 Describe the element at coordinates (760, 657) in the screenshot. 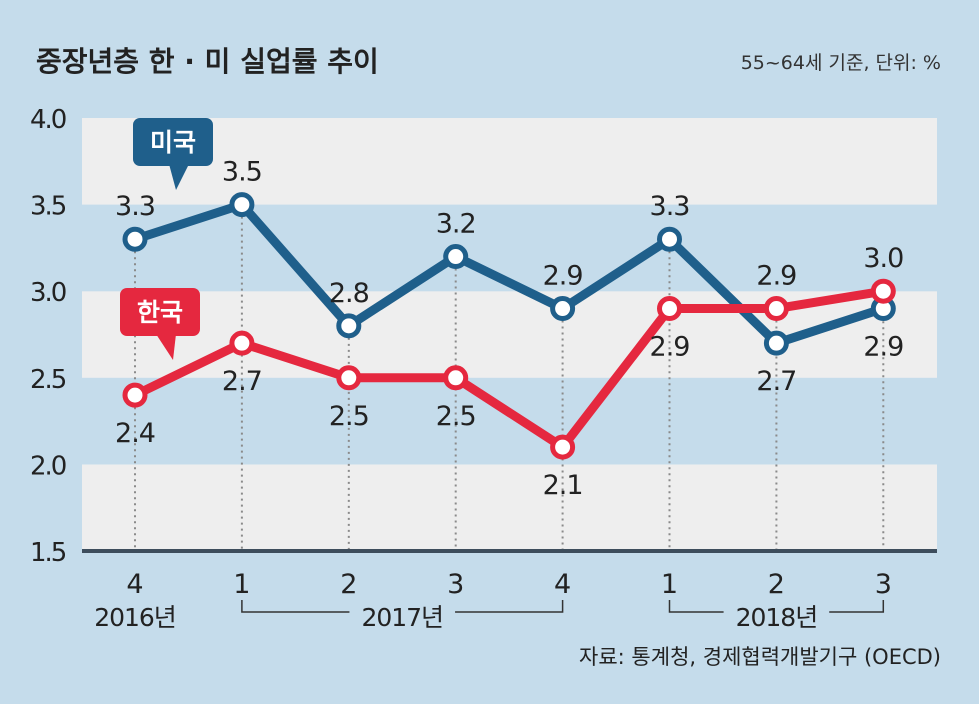

I see `source-note: 자료: 통계청, 경제협력개발기구 (OECD)` at that location.